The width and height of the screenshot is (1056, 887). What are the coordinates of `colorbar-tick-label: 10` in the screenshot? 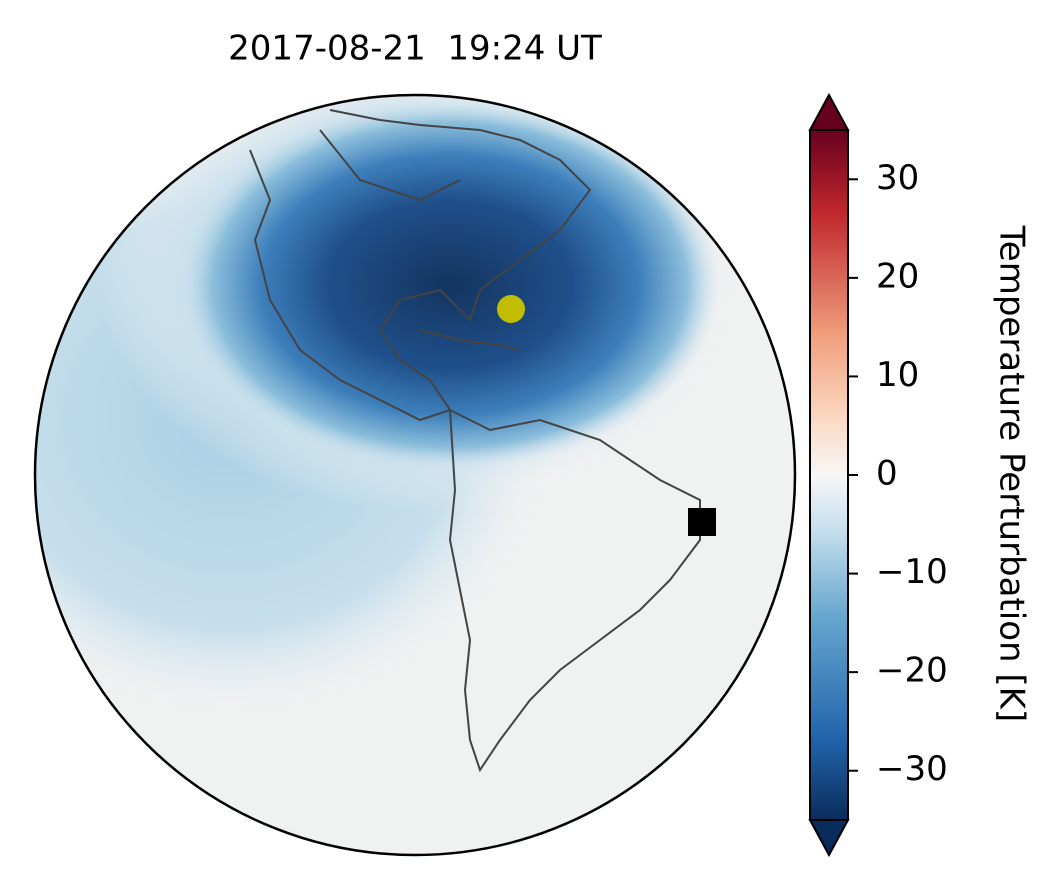 It's located at (897, 375).